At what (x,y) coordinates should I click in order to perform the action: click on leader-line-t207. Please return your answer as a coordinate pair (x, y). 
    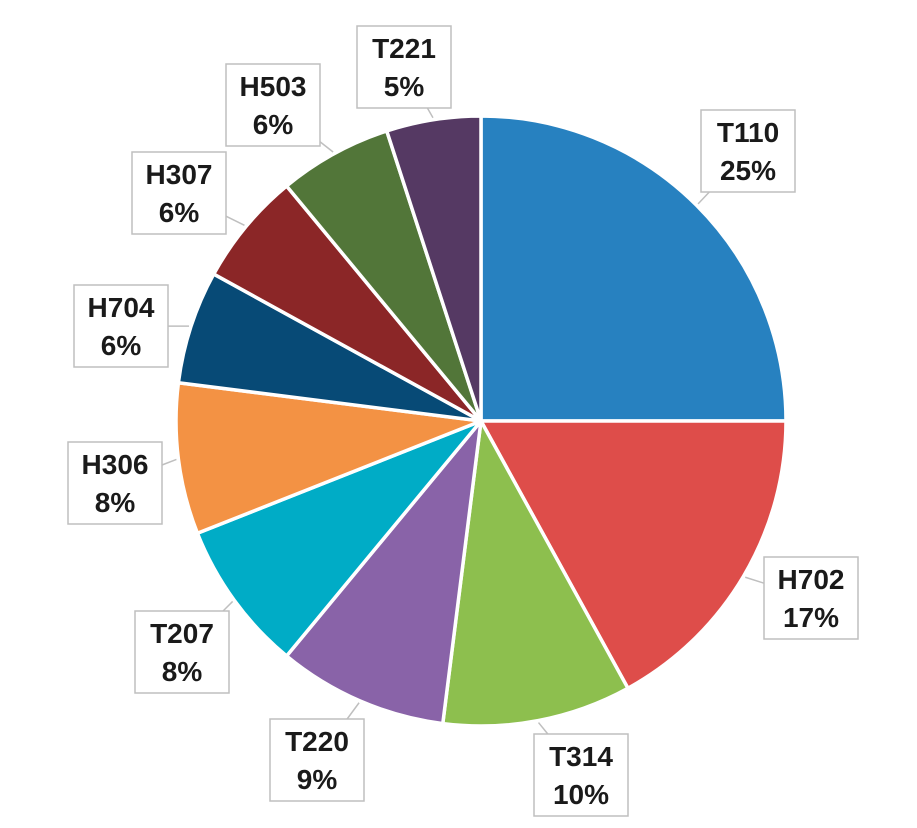
    Looking at the image, I should click on (228, 606).